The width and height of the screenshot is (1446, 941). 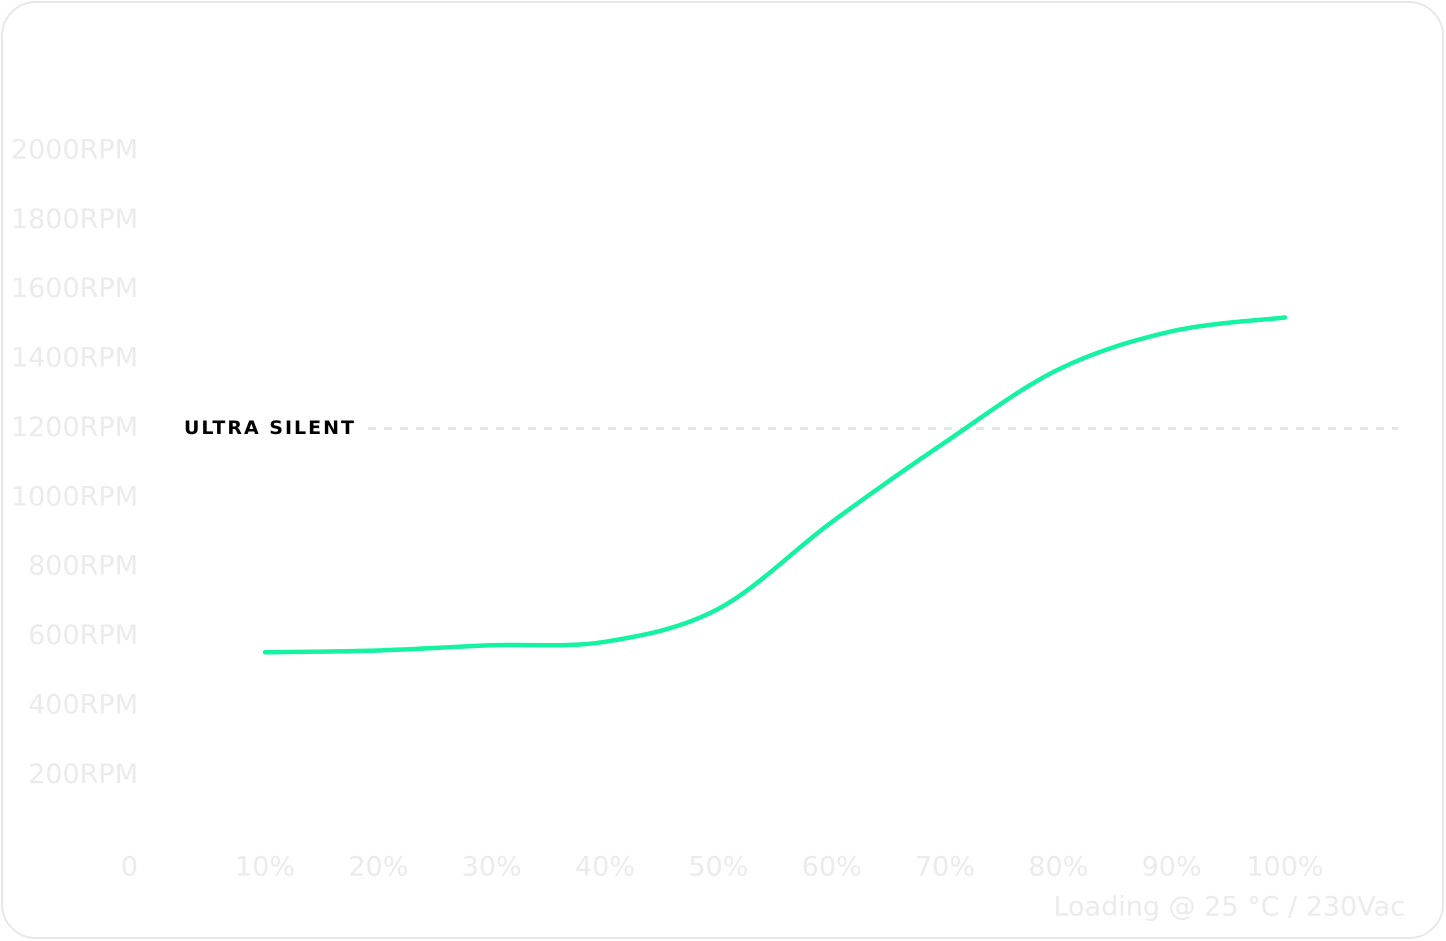 What do you see at coordinates (83, 635) in the screenshot?
I see `y-tick-label: 600RPM` at bounding box center [83, 635].